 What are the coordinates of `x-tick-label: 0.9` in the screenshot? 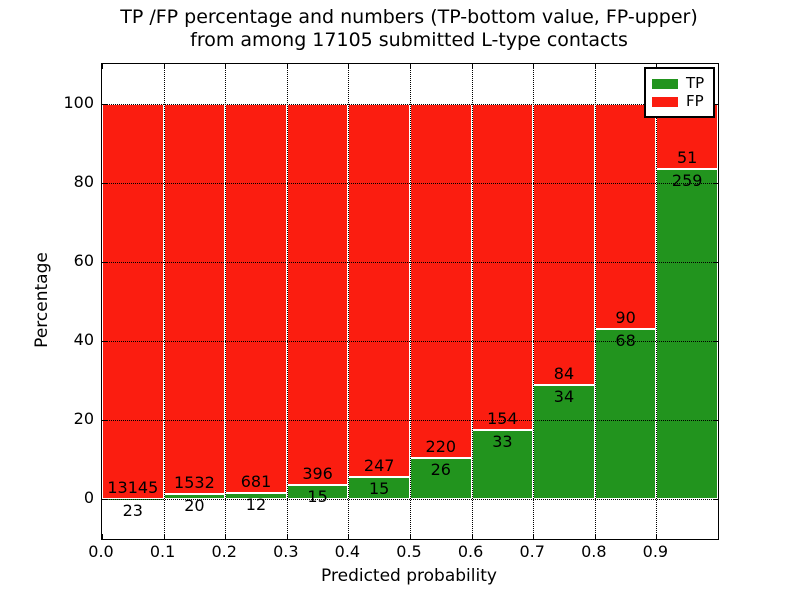 It's located at (655, 551).